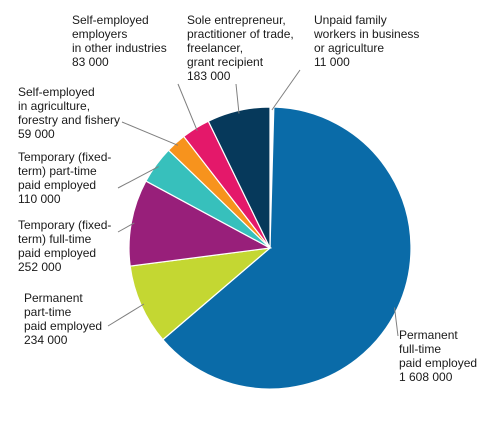 The width and height of the screenshot is (491, 422). What do you see at coordinates (187, 107) in the screenshot?
I see `leader-line-self-employers` at bounding box center [187, 107].